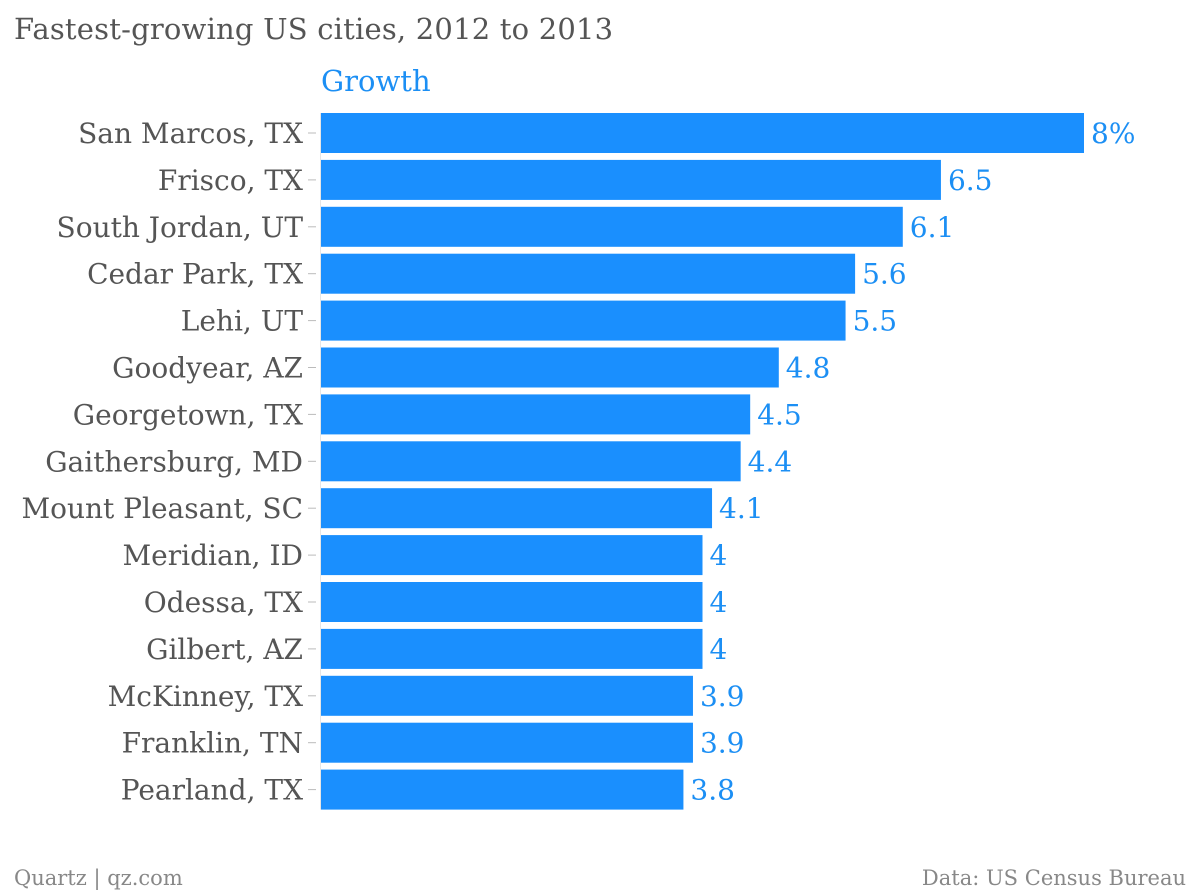 Image resolution: width=1200 pixels, height=894 pixels. What do you see at coordinates (770, 461) in the screenshot?
I see `data-label: 4.4` at bounding box center [770, 461].